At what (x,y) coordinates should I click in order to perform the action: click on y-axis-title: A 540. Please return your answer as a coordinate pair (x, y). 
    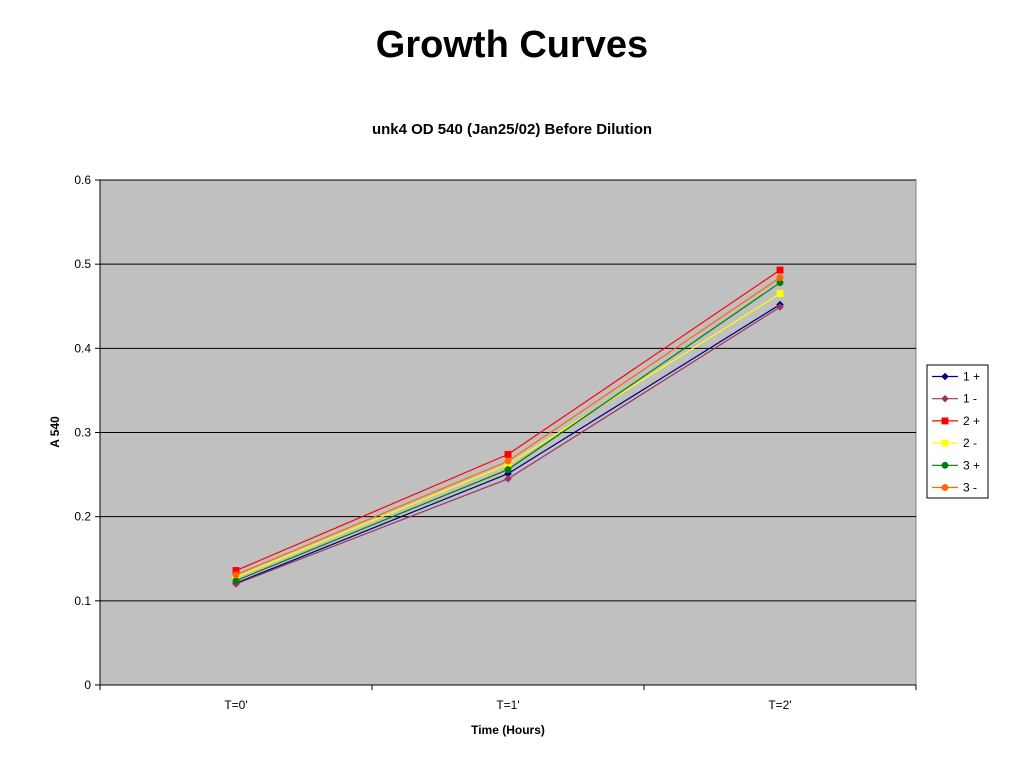
    Looking at the image, I should click on (55, 432).